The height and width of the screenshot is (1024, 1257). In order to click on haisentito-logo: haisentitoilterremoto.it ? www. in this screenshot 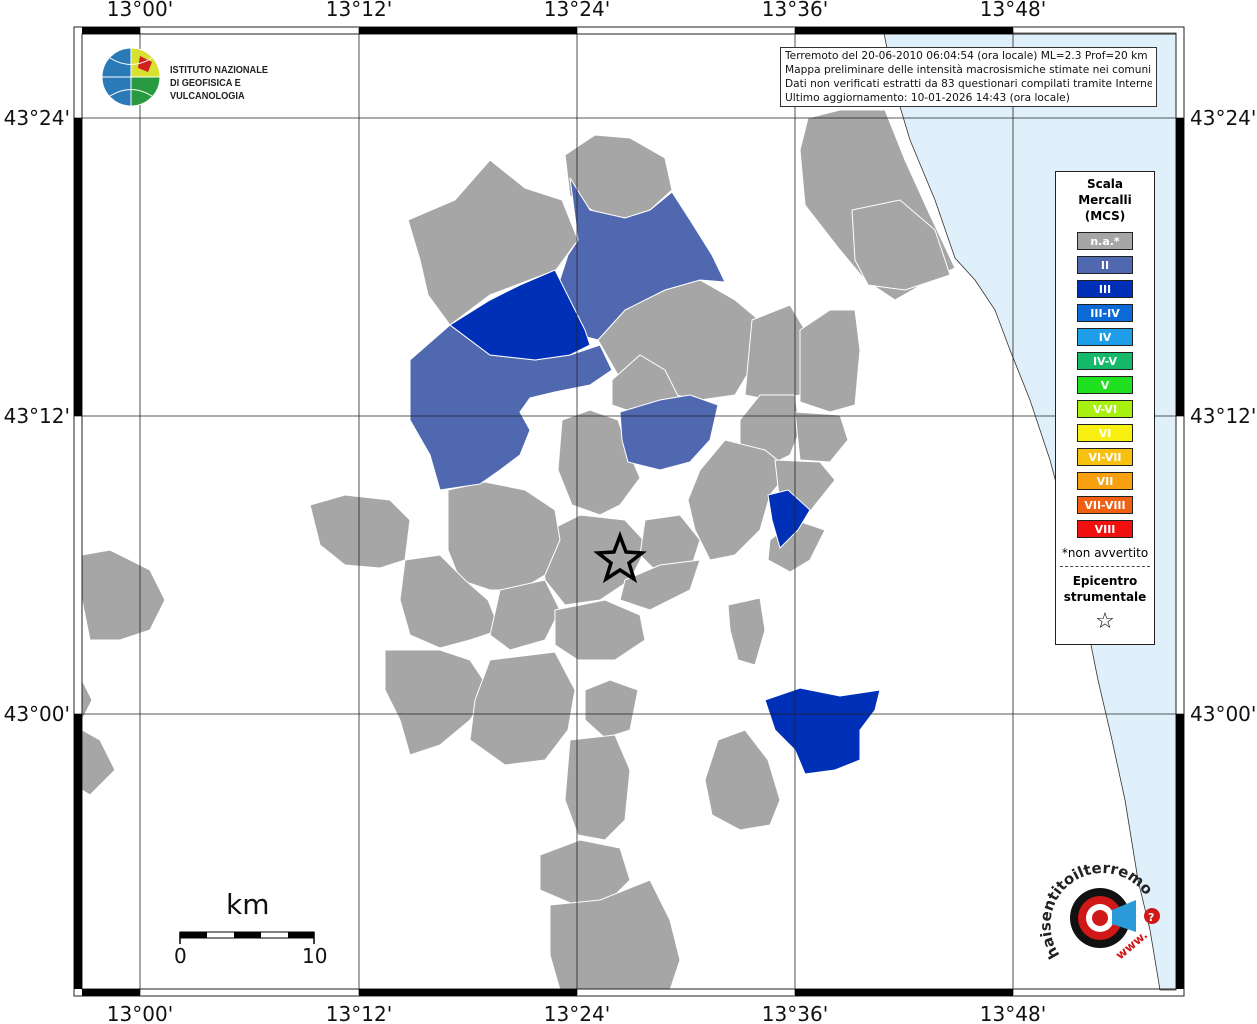, I will do `click(1102, 913)`.